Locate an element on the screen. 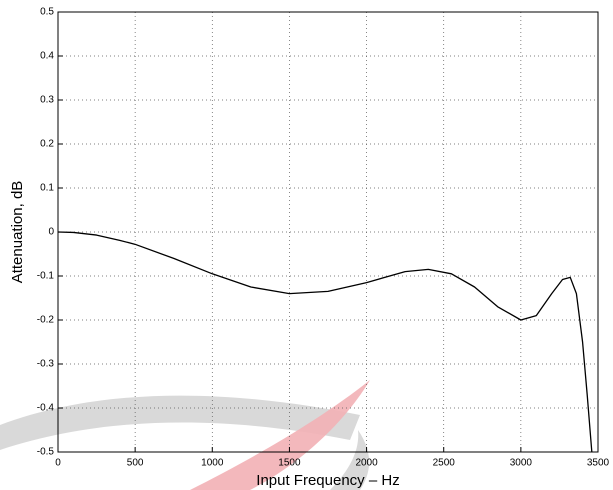 The image size is (613, 490). x-tick-label: 1000 is located at coordinates (212, 463).